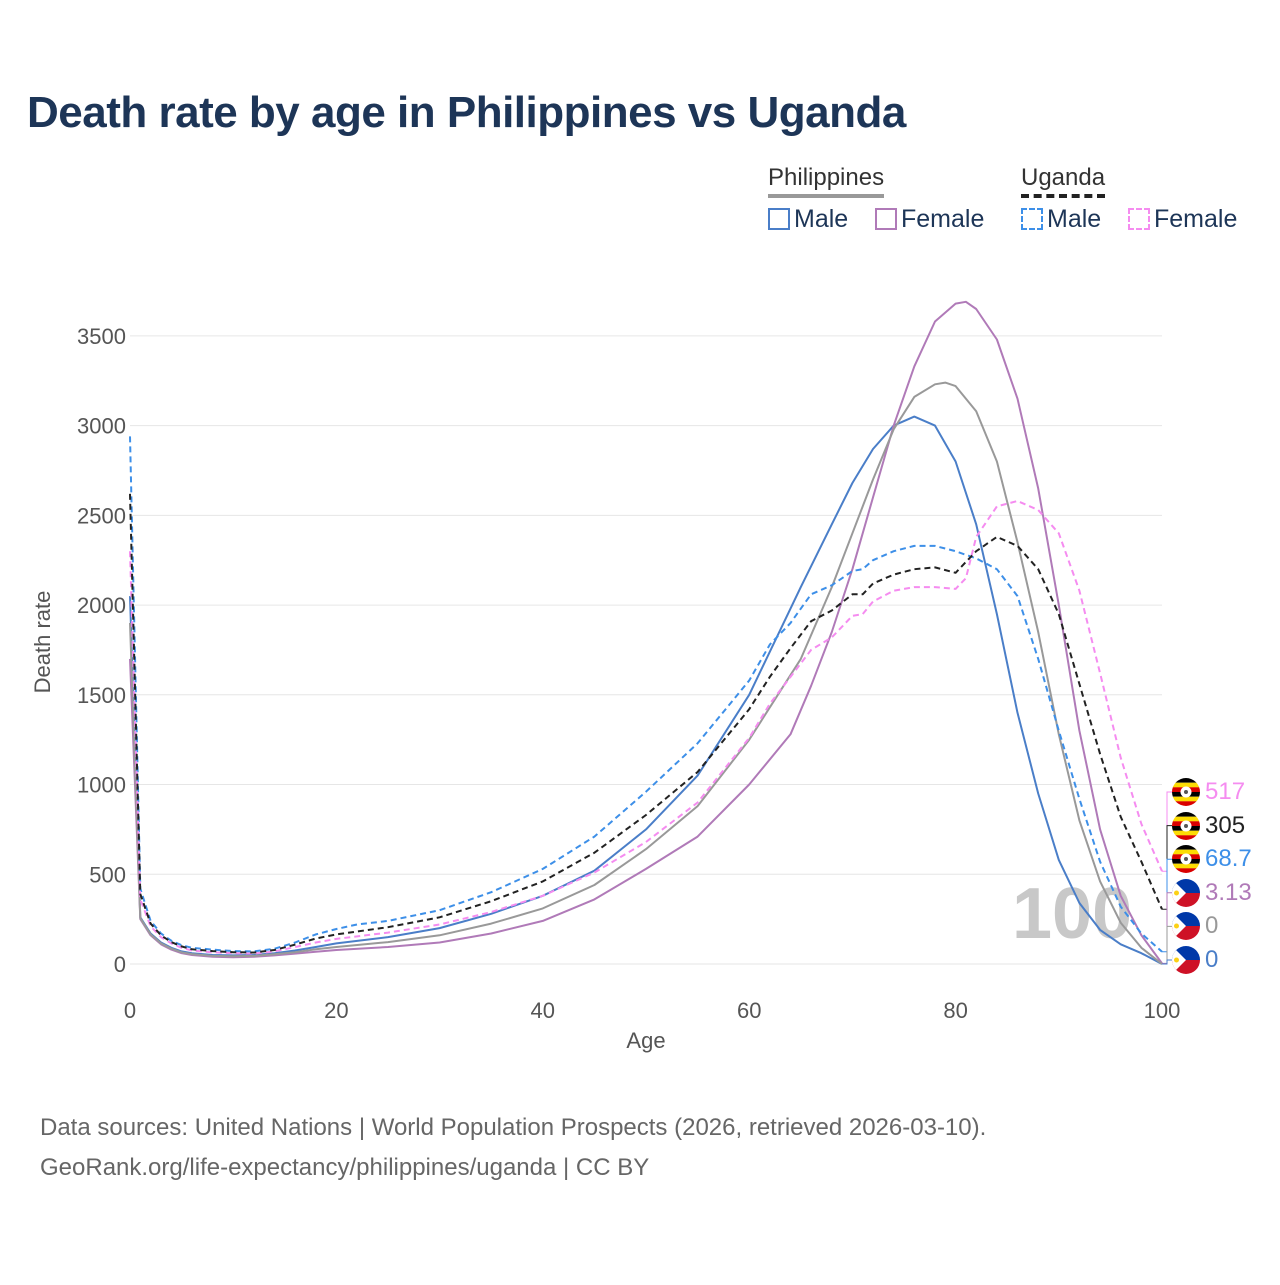  I want to click on y-axis-label: Death rate, so click(42, 642).